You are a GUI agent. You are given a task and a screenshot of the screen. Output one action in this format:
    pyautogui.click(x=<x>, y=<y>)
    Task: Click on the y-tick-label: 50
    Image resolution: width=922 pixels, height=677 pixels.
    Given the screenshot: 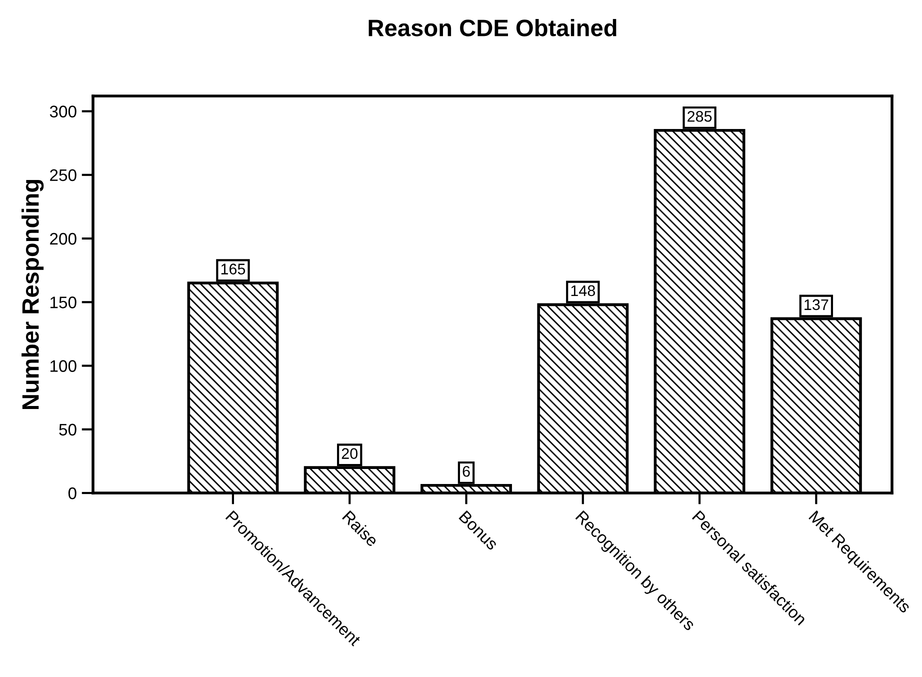 What is the action you would take?
    pyautogui.click(x=67, y=430)
    